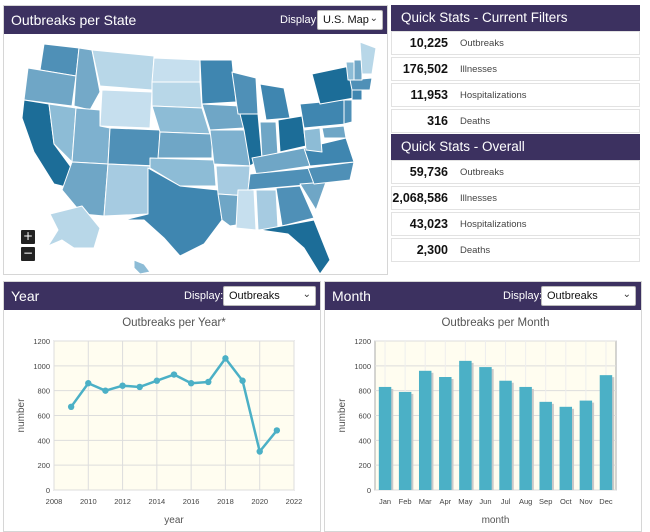 This screenshot has width=650, height=532. I want to click on state-md, so click(334, 132).